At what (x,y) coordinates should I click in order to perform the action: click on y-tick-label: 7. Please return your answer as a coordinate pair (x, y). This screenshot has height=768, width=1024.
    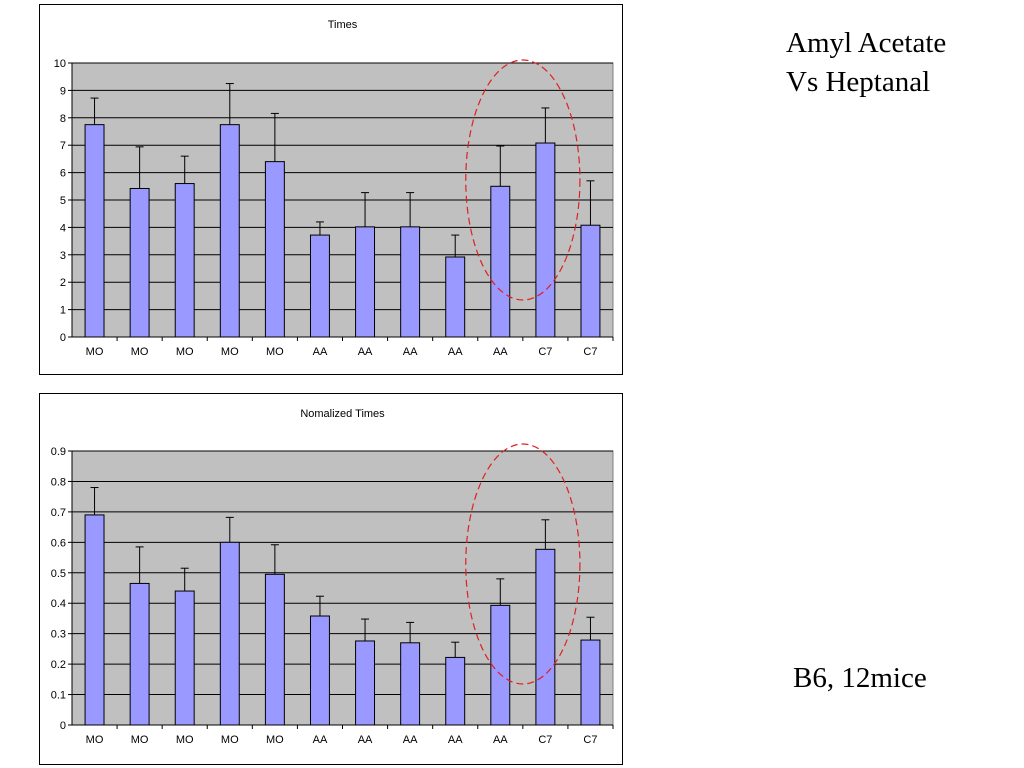
    Looking at the image, I should click on (63, 146).